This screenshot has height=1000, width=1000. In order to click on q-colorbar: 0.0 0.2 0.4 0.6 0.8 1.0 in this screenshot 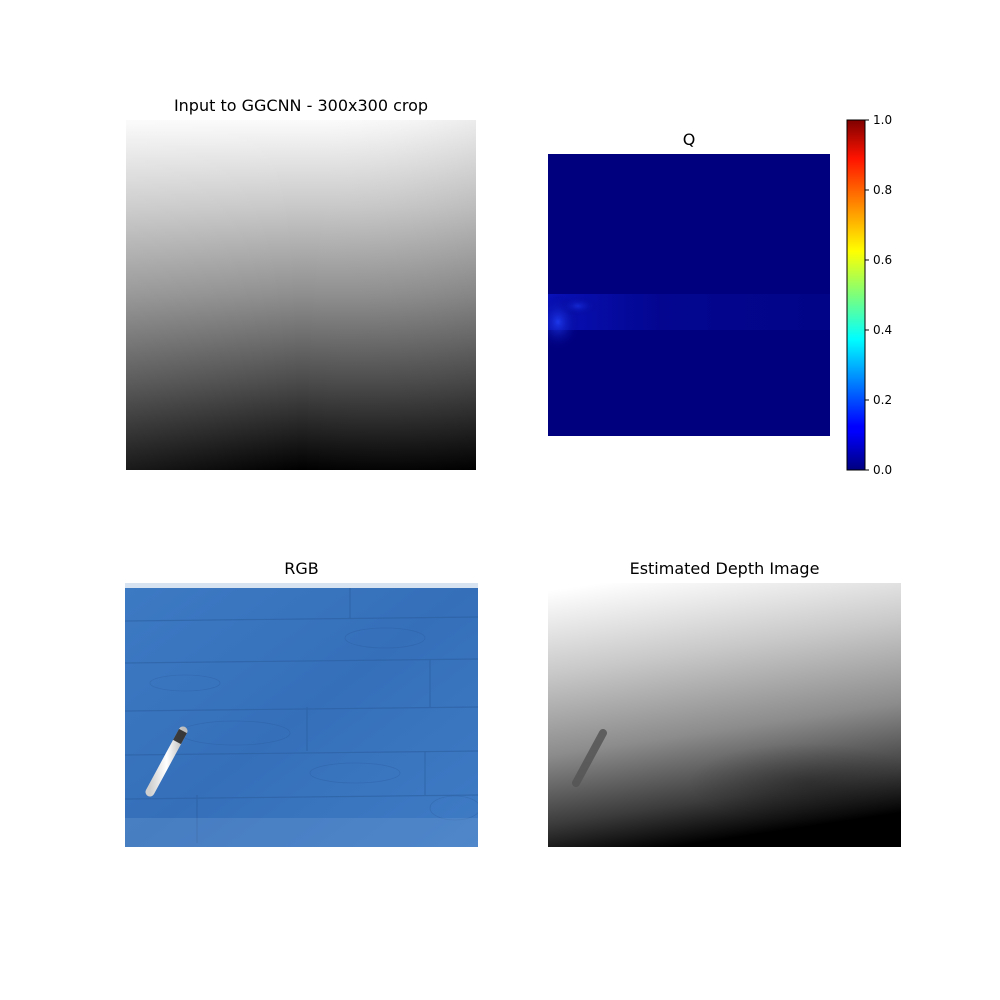, I will do `click(869, 295)`.